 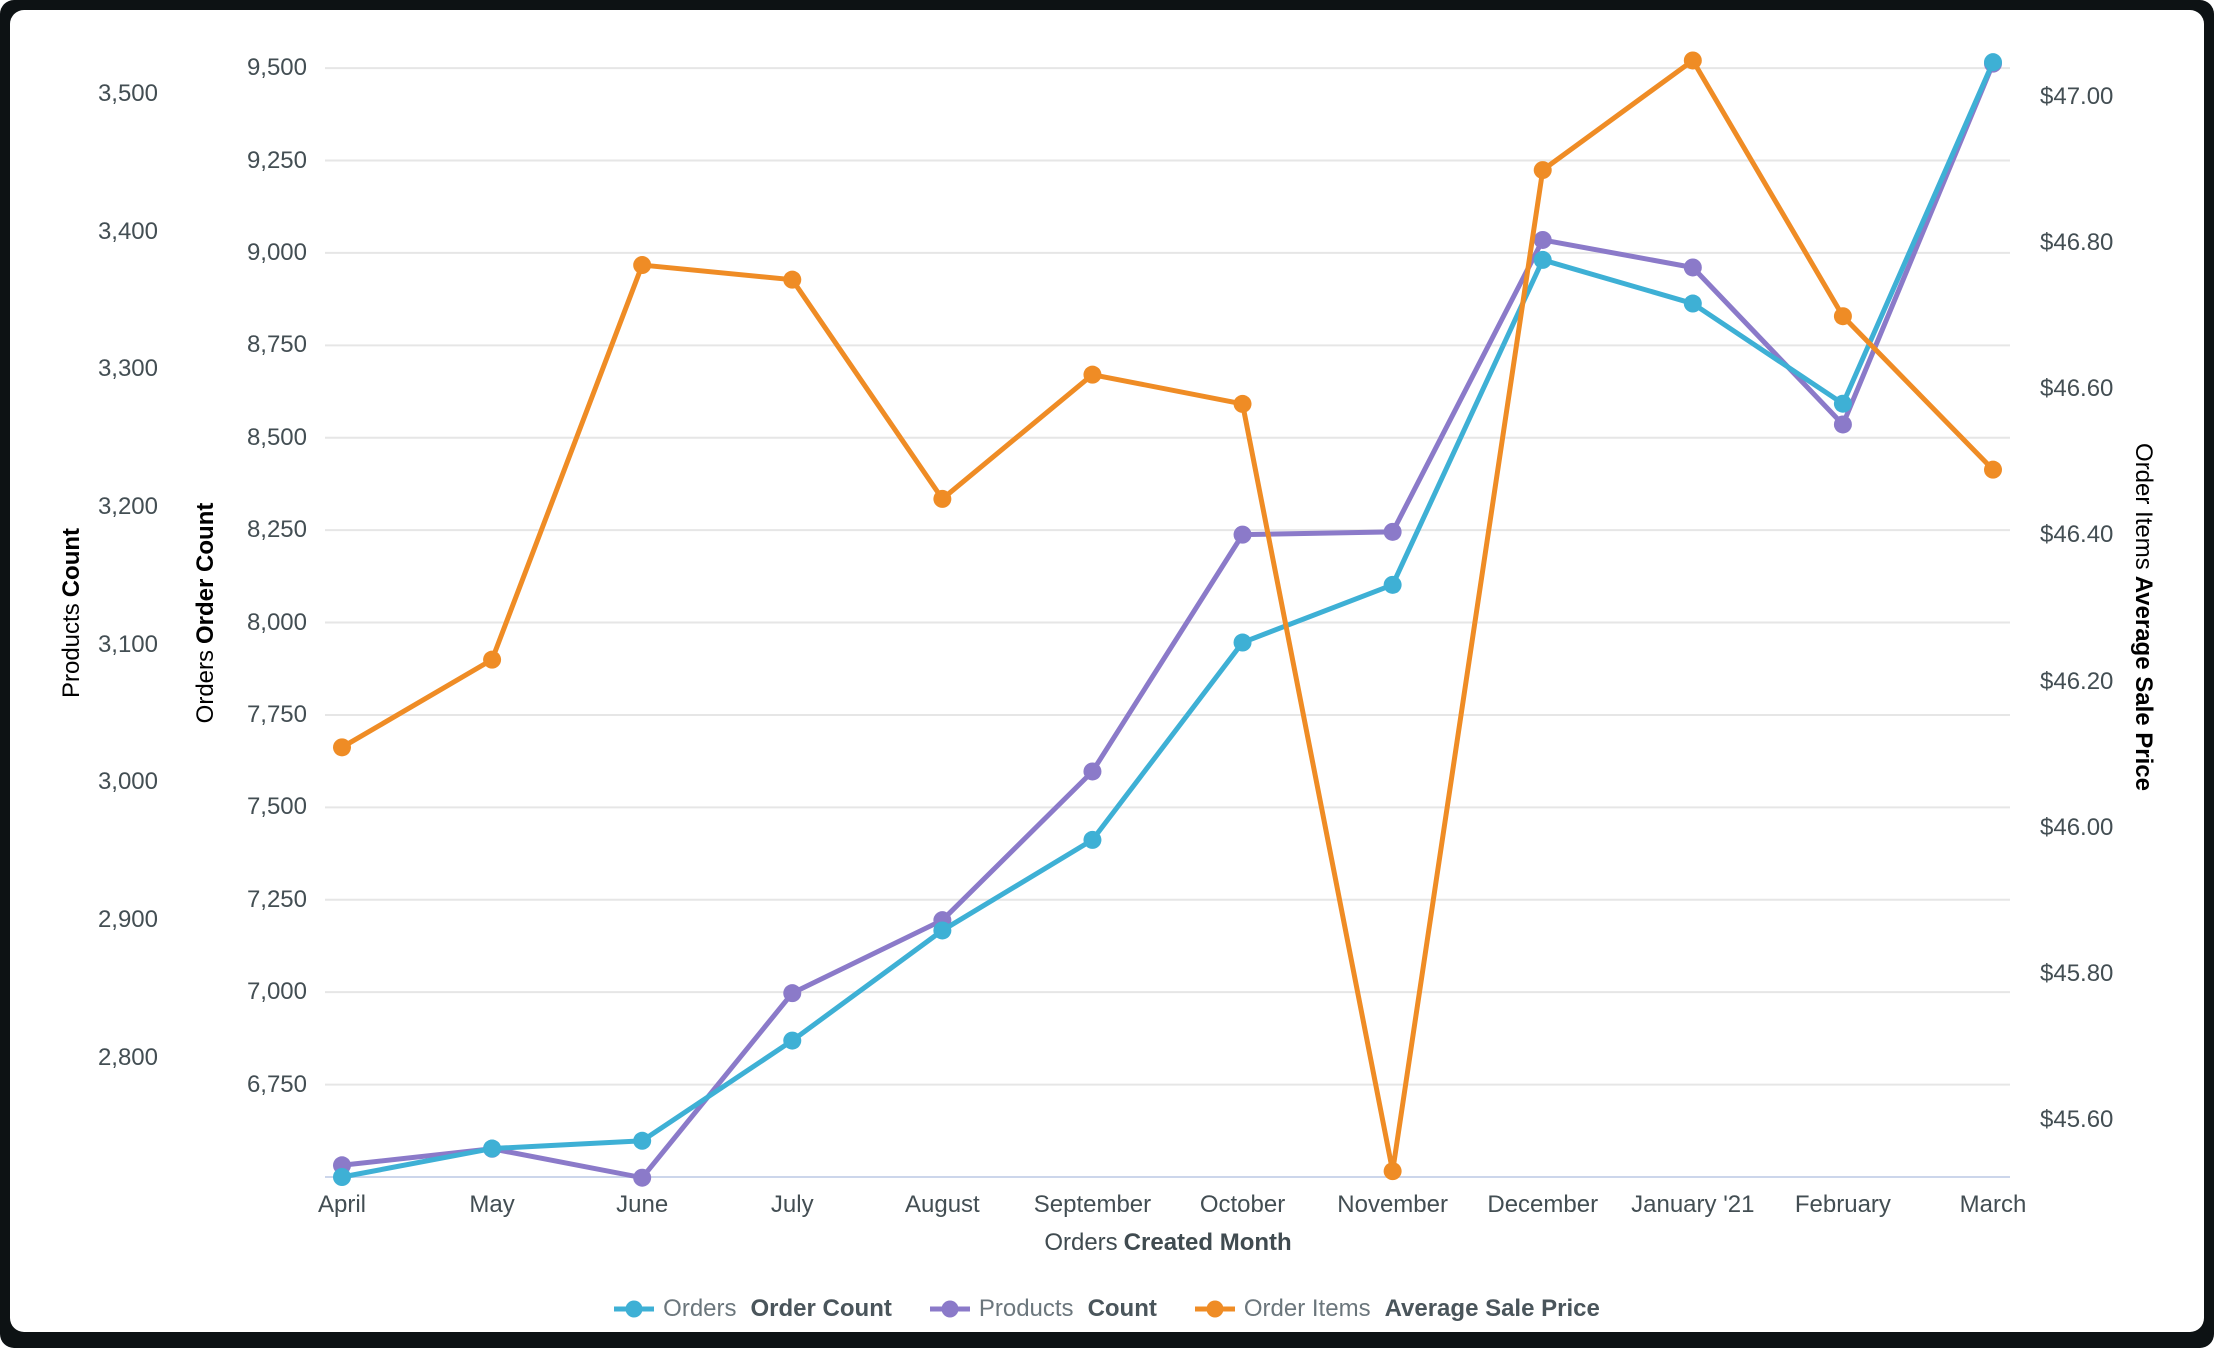 I want to click on data-point-price-March, so click(x=1993, y=469).